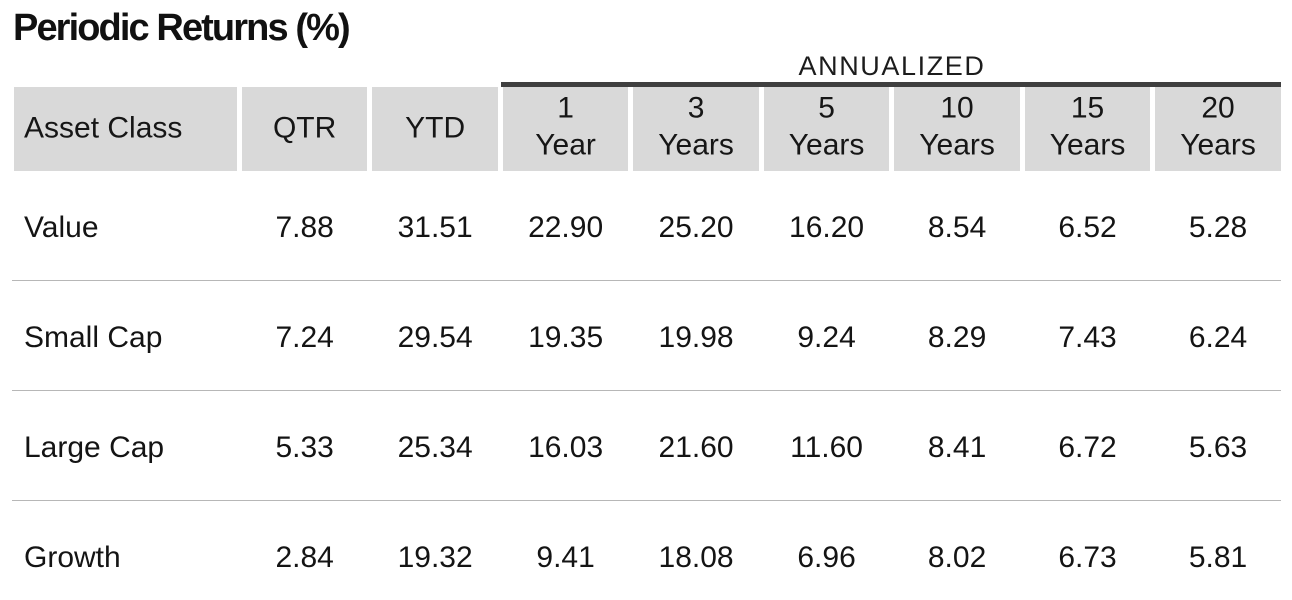 Image resolution: width=1292 pixels, height=600 pixels. I want to click on column-header-label: Asset Class, so click(103, 128).